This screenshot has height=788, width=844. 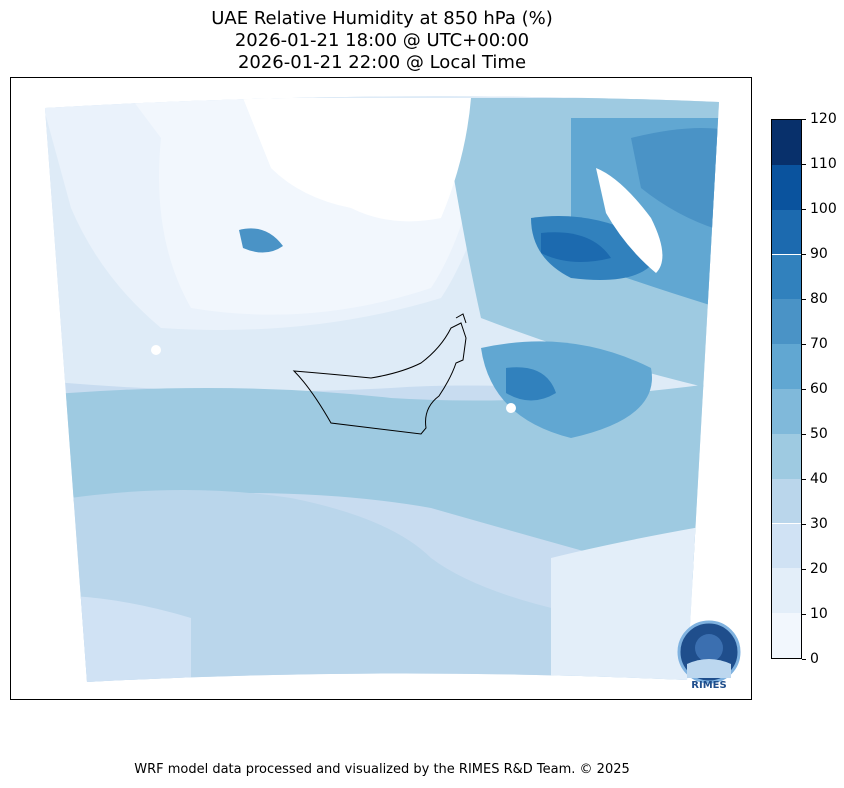 I want to click on colorbar-tick-label: 110, so click(x=823, y=164).